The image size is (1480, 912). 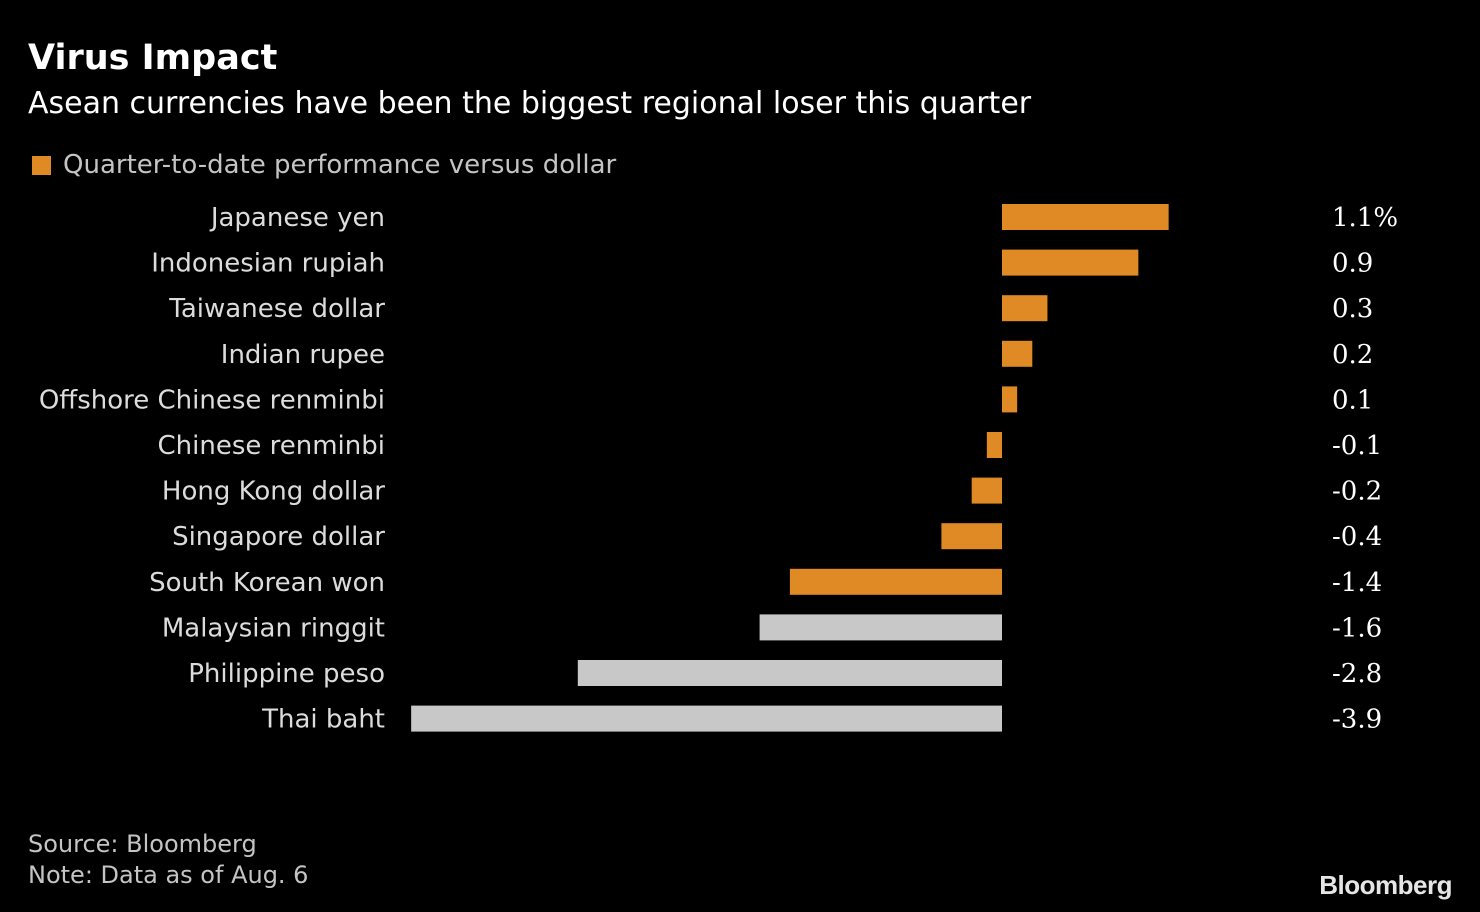 I want to click on source-note: Source: Bloomberg, so click(x=142, y=844).